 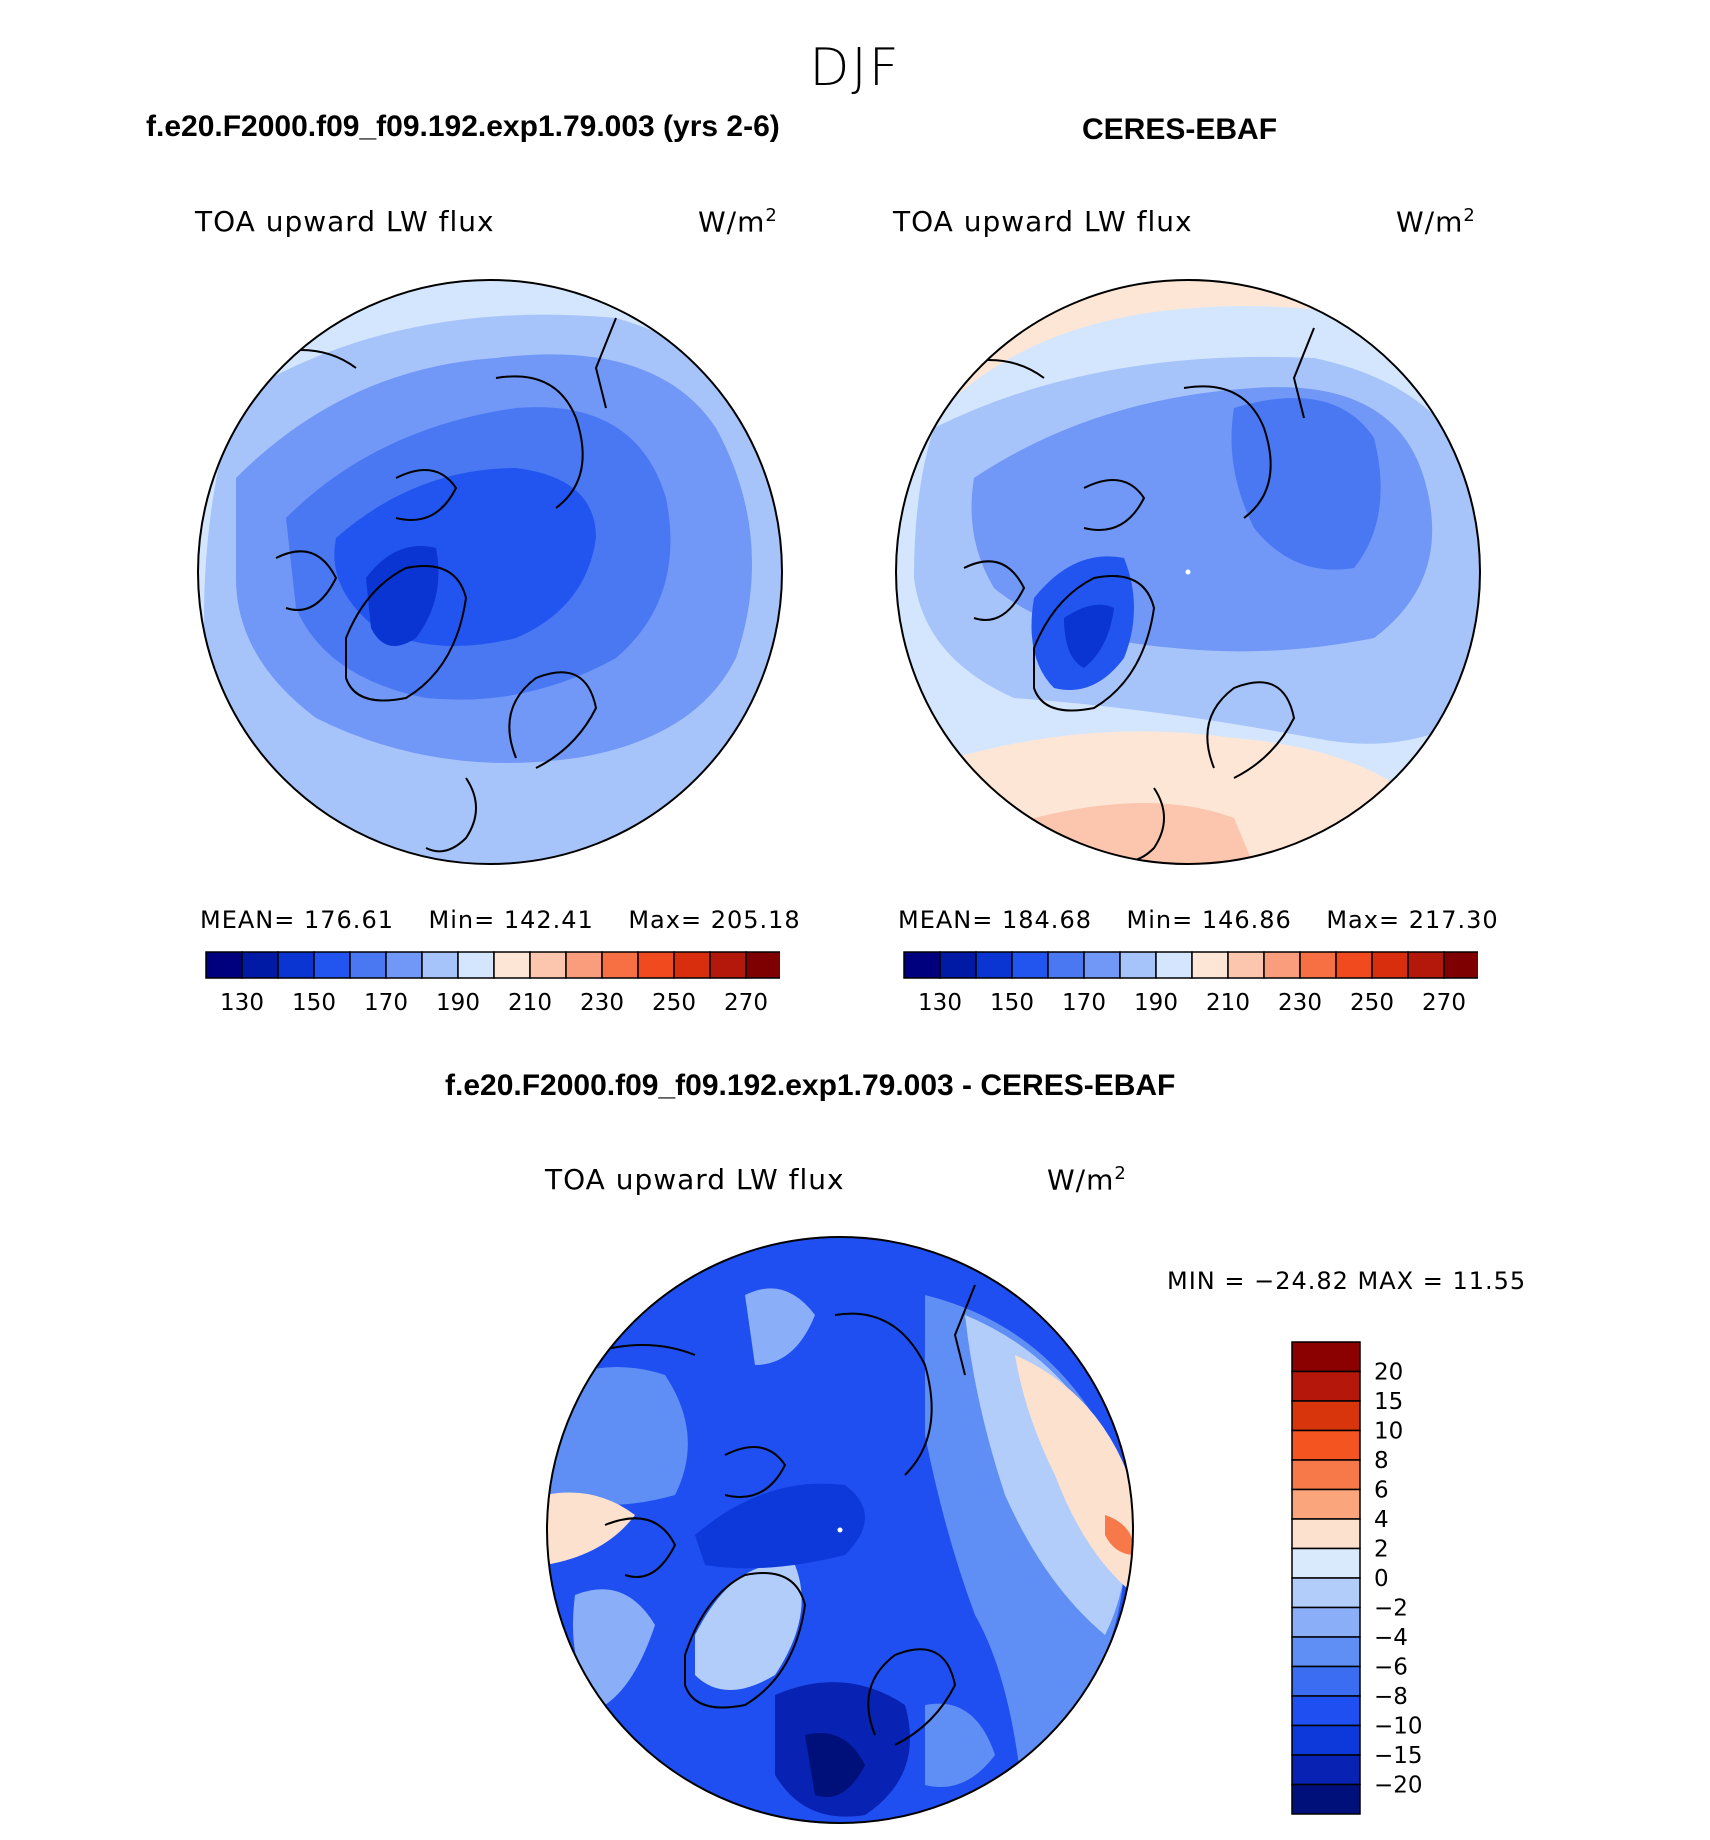 What do you see at coordinates (1398, 1756) in the screenshot?
I see `difference-colorbar-tick-label: −15` at bounding box center [1398, 1756].